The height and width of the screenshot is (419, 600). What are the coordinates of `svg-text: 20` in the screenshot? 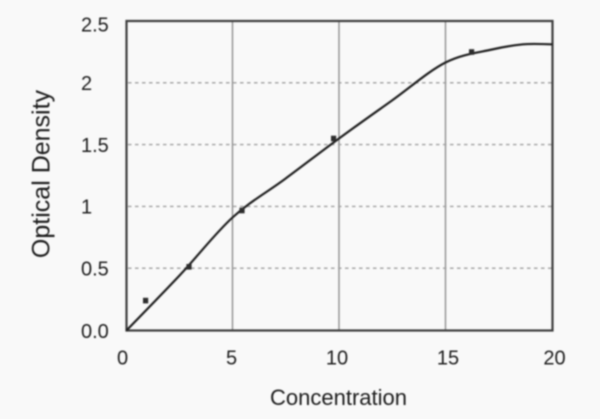 It's located at (554, 359).